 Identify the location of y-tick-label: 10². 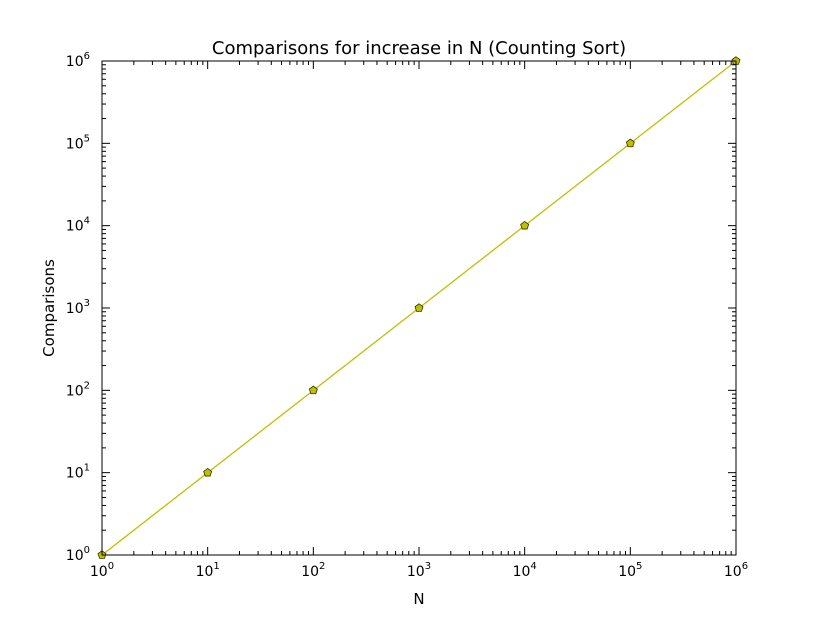
(78, 389).